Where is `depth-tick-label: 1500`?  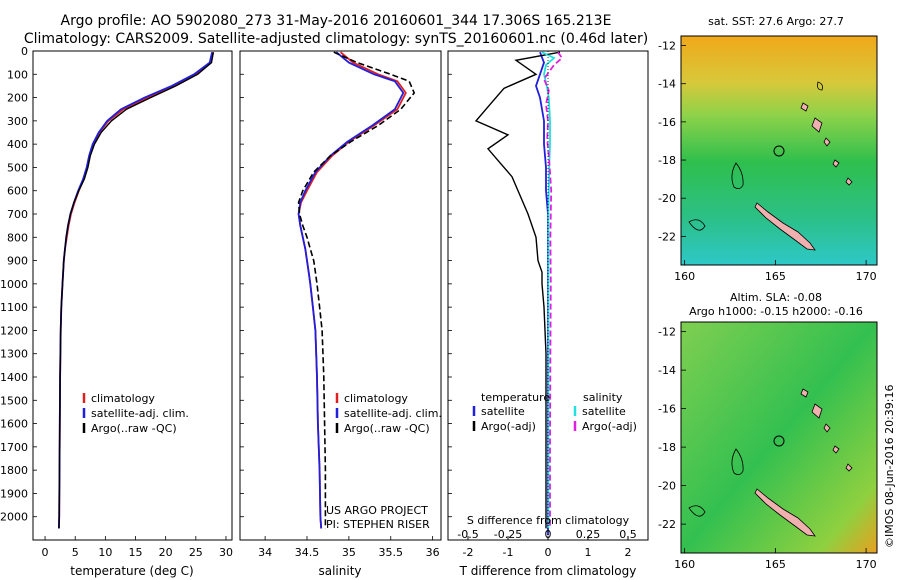
depth-tick-label: 1500 is located at coordinates (14, 400).